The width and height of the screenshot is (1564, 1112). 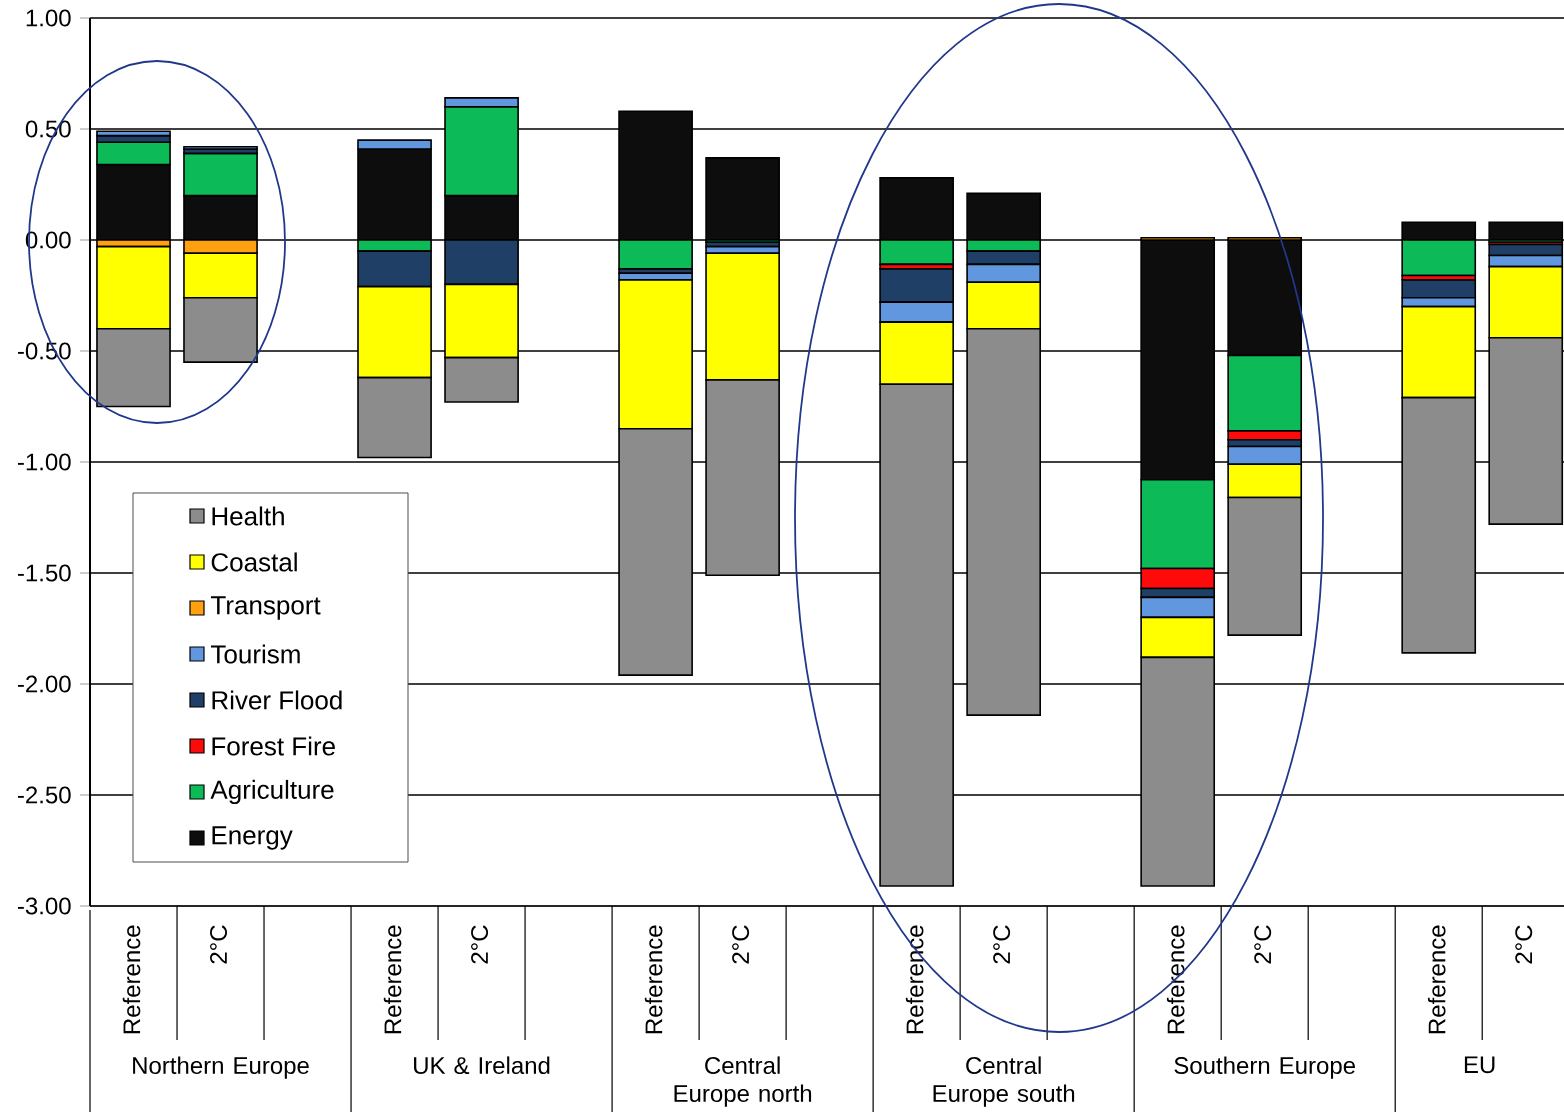 I want to click on legend-label: Transport, so click(x=266, y=608).